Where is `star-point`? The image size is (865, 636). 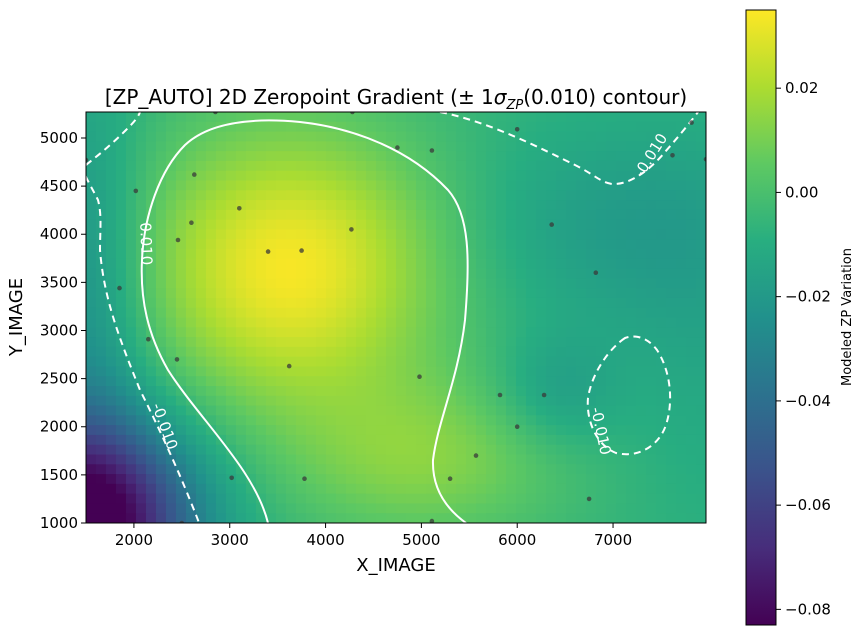 star-point is located at coordinates (432, 520).